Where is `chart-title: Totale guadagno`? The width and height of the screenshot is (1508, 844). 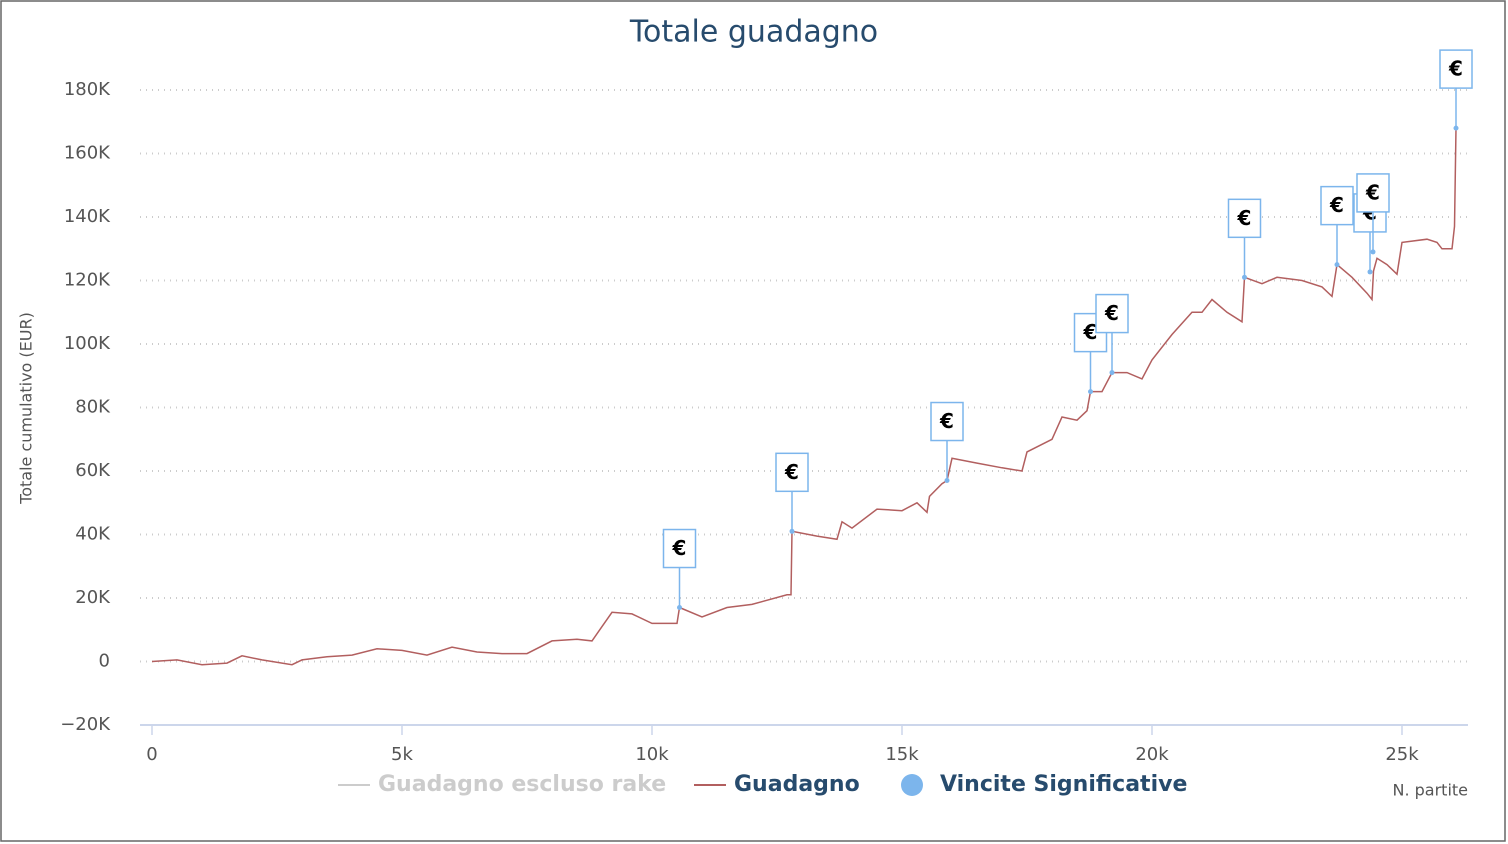
chart-title: Totale guadagno is located at coordinates (753, 32).